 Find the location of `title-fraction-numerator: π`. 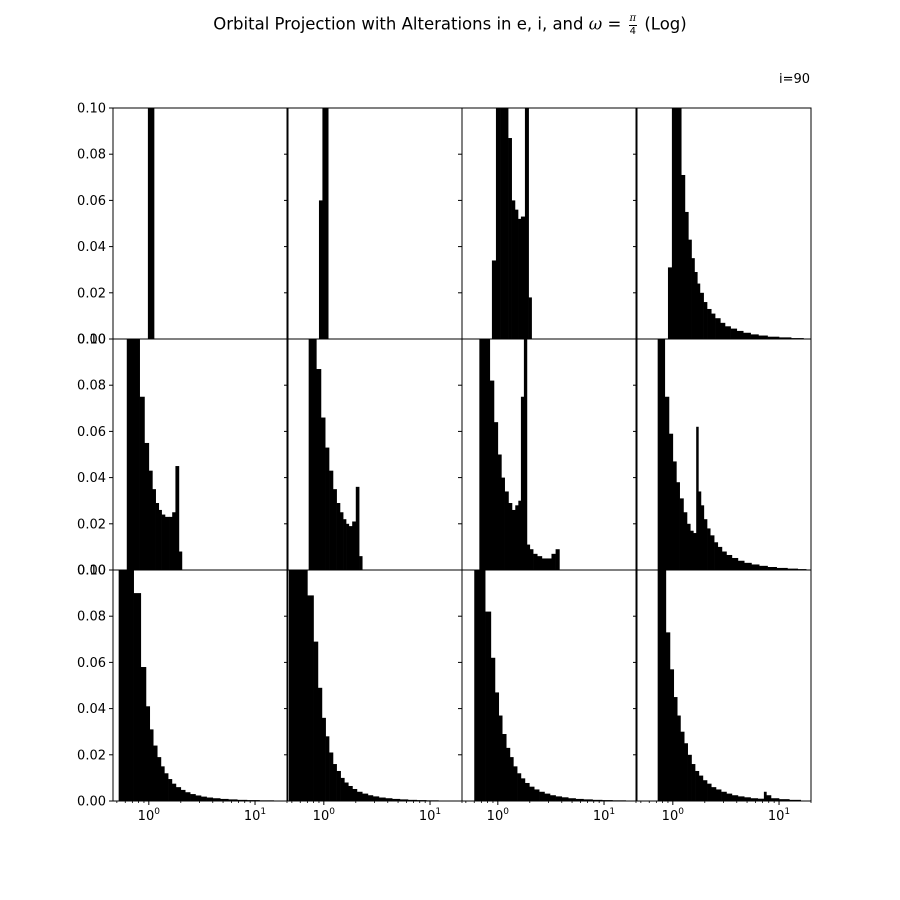

title-fraction-numerator: π is located at coordinates (633, 19).